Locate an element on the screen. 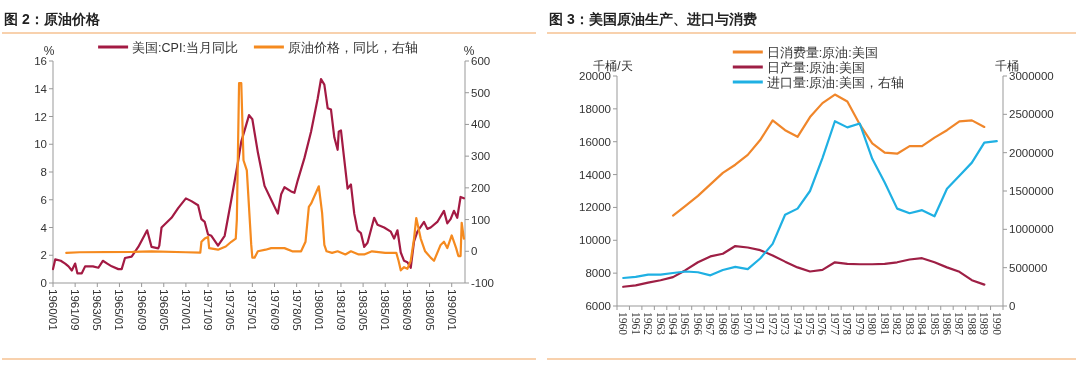  y2-tick-label: 400 is located at coordinates (481, 124).